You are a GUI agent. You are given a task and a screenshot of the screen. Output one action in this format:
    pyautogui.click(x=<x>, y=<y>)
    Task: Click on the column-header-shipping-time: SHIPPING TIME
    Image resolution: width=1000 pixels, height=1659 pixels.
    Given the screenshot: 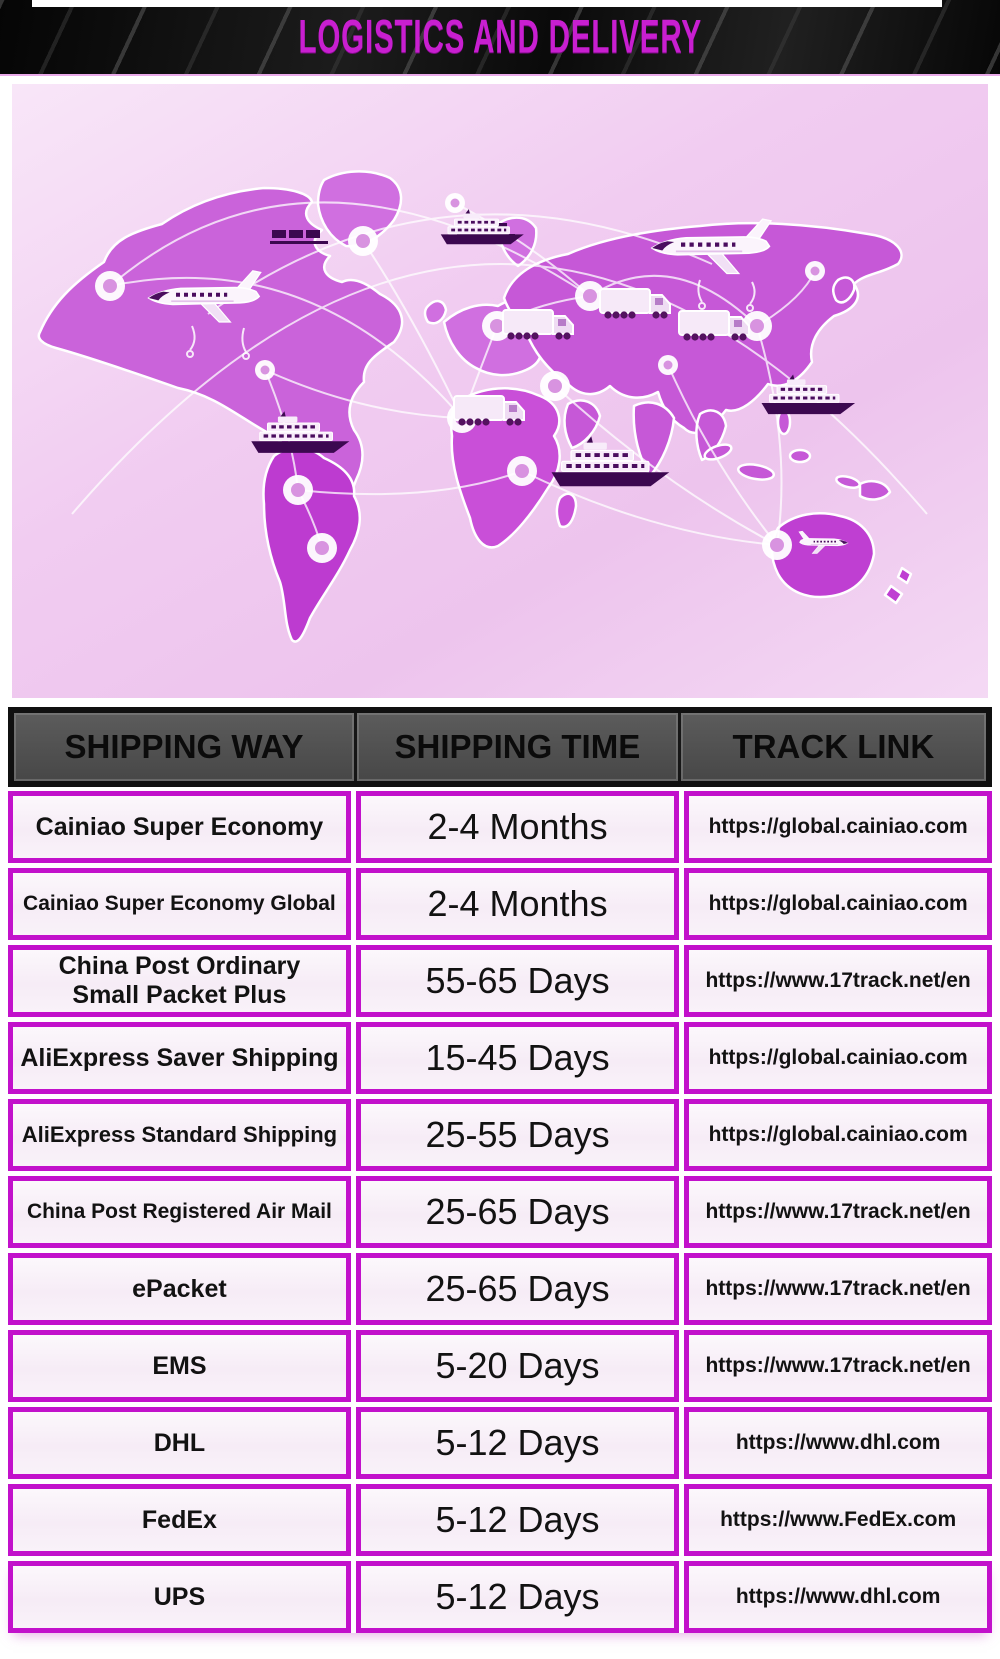 What is the action you would take?
    pyautogui.click(x=516, y=747)
    